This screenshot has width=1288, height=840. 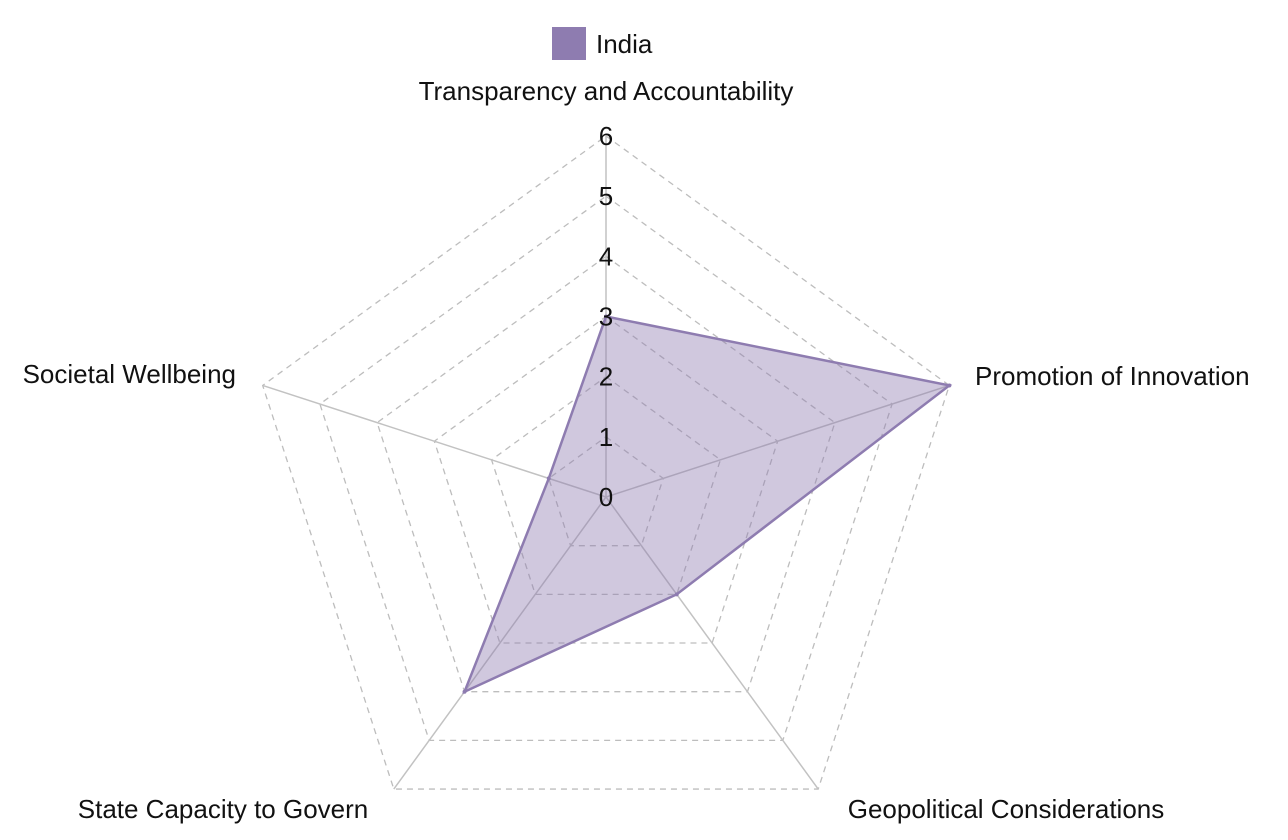 I want to click on radial-ticks: 0 1 2 3 4 5 6, so click(x=606, y=316).